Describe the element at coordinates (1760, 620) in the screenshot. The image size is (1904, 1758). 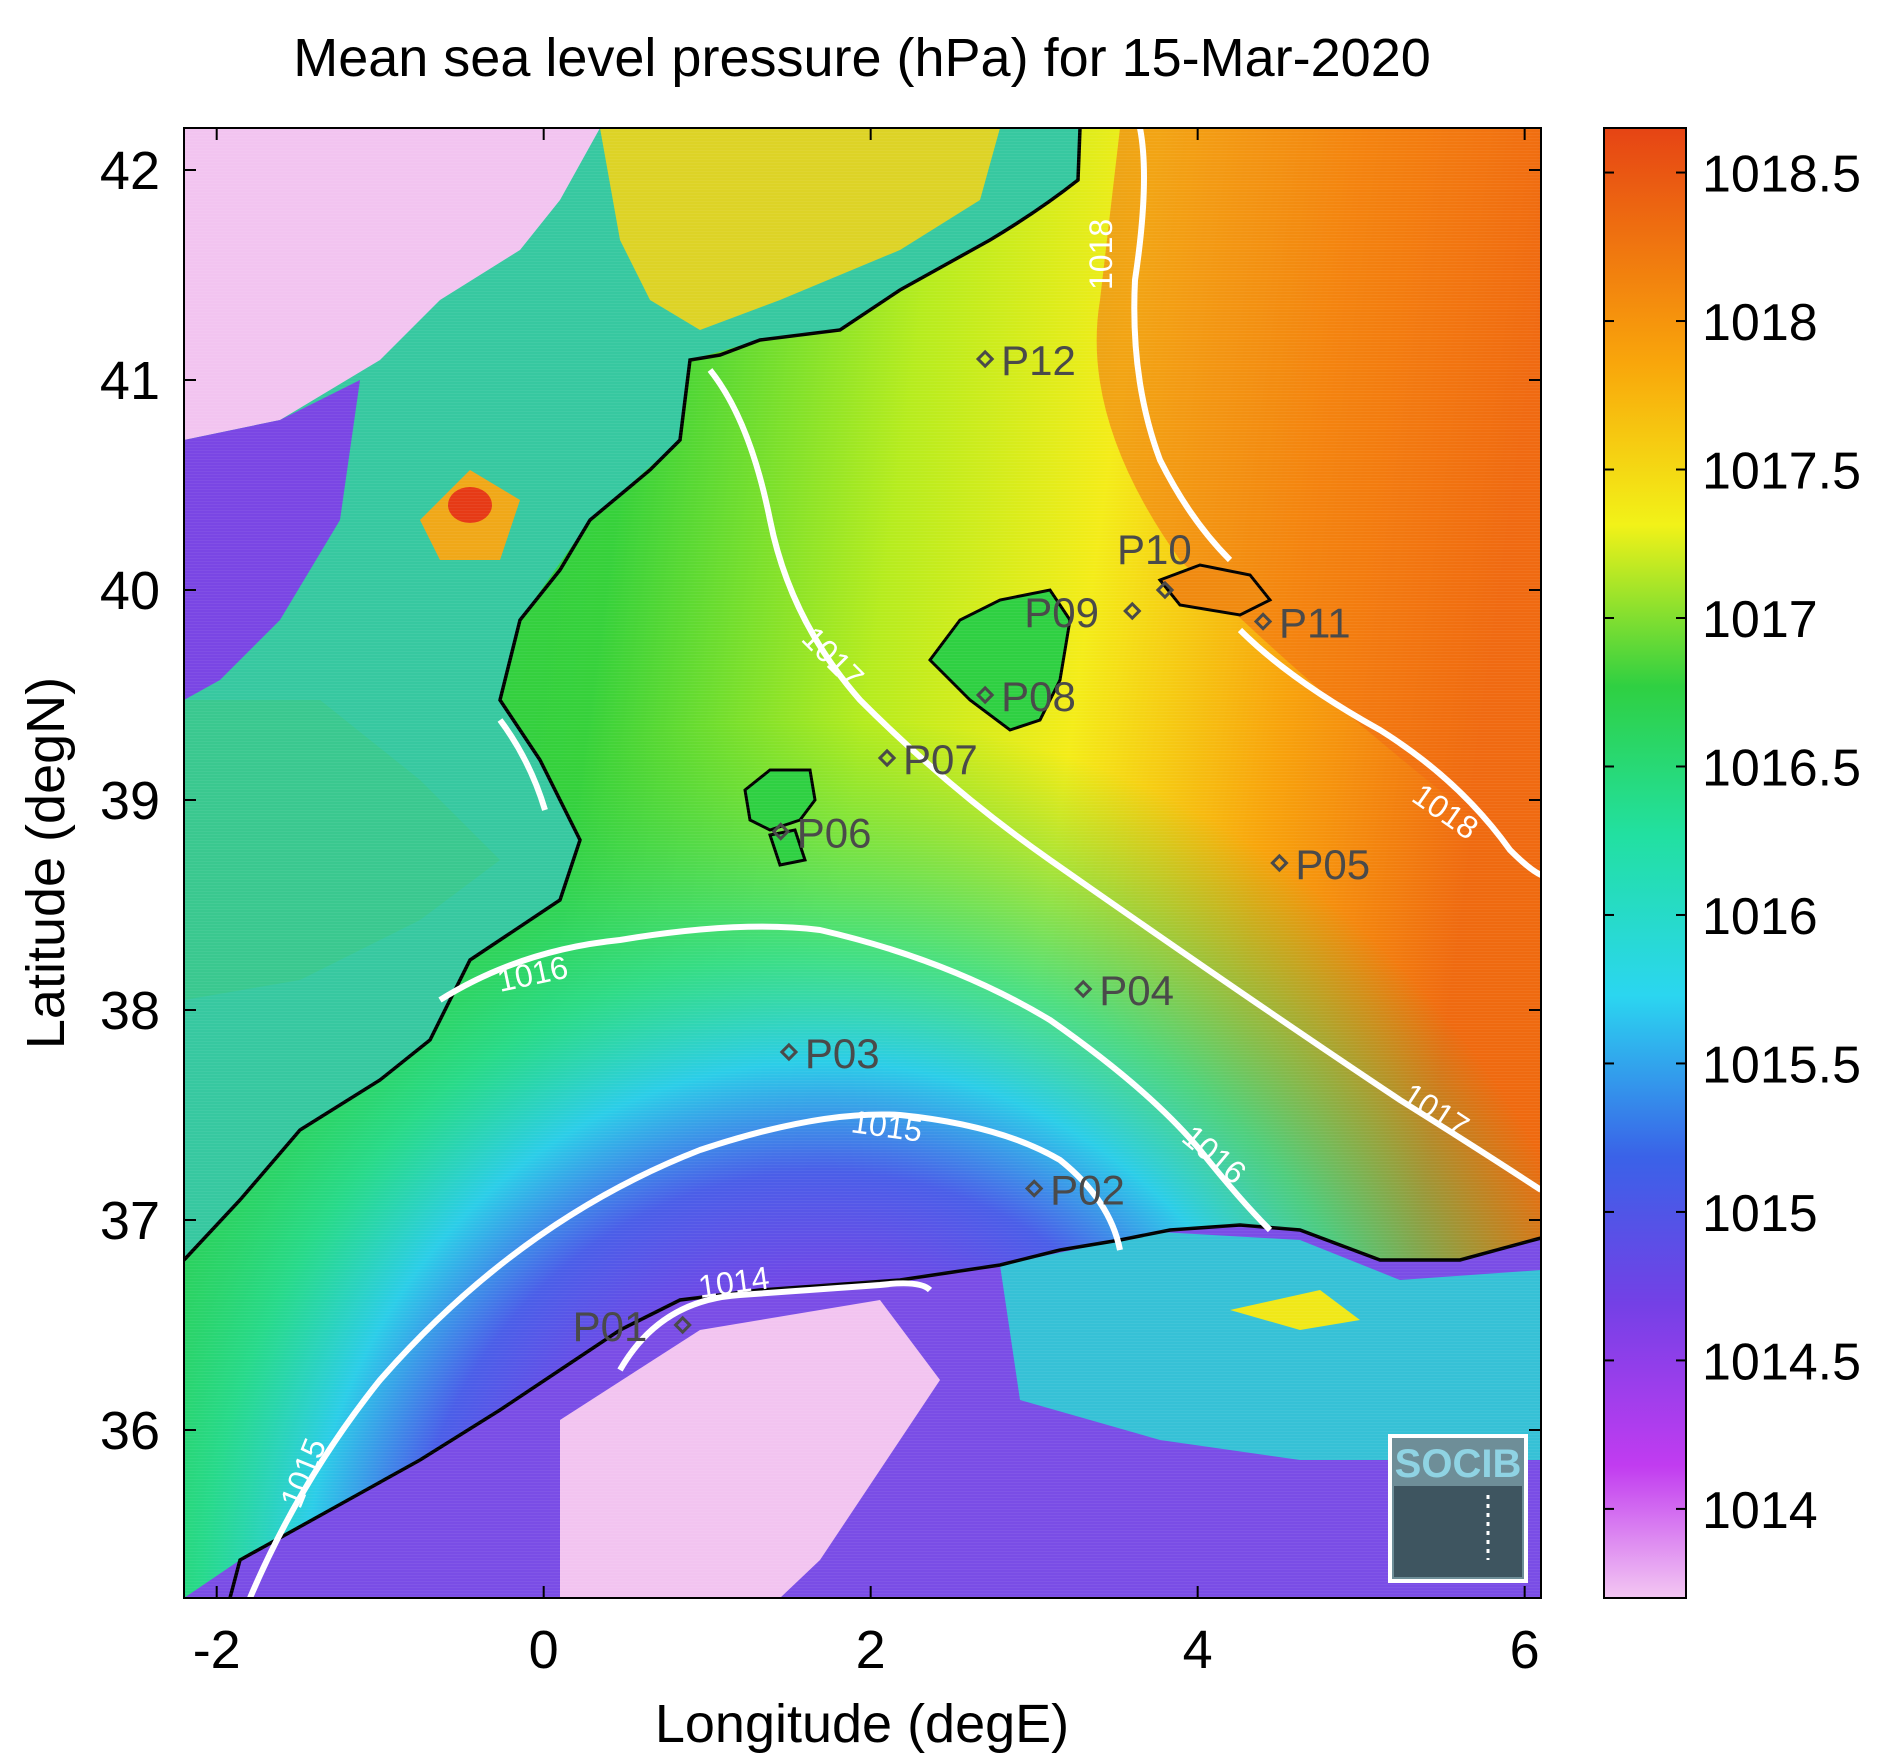
I see `colorbar-tick-label: 1017` at that location.